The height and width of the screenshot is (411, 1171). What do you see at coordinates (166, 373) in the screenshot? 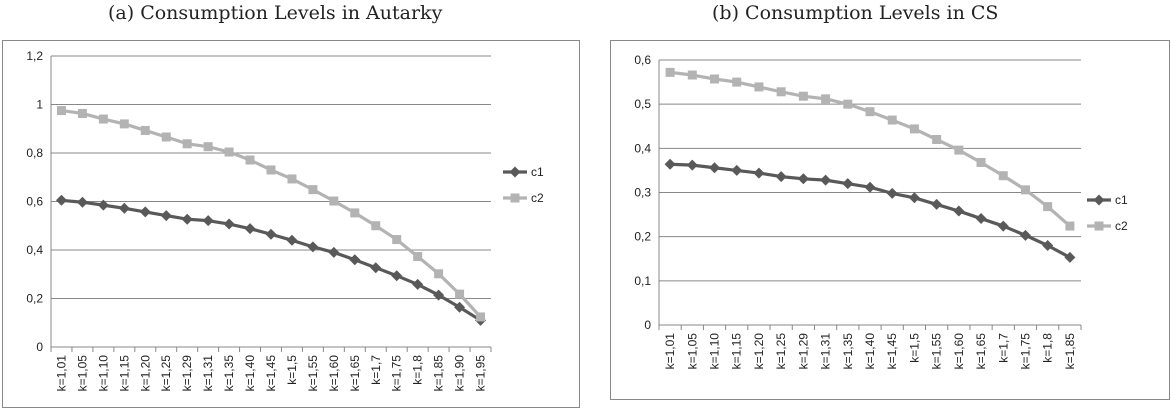
I see `x-tick-label: k=1,25` at bounding box center [166, 373].